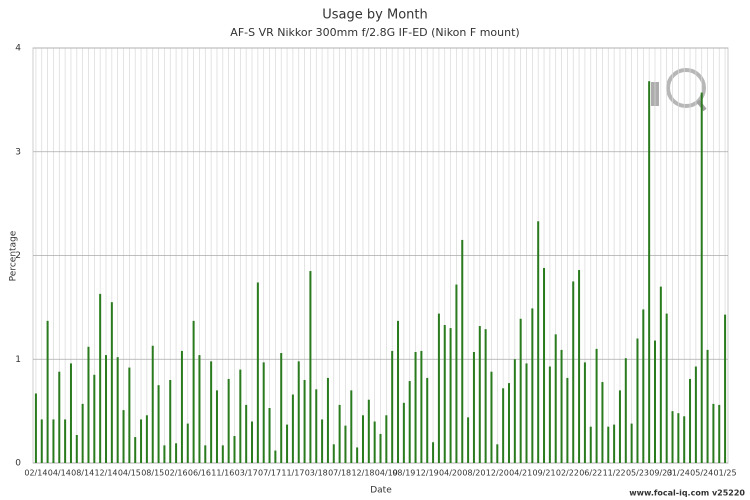 The image size is (750, 500). What do you see at coordinates (292, 473) in the screenshot?
I see `x-tick-label: 11/17` at bounding box center [292, 473].